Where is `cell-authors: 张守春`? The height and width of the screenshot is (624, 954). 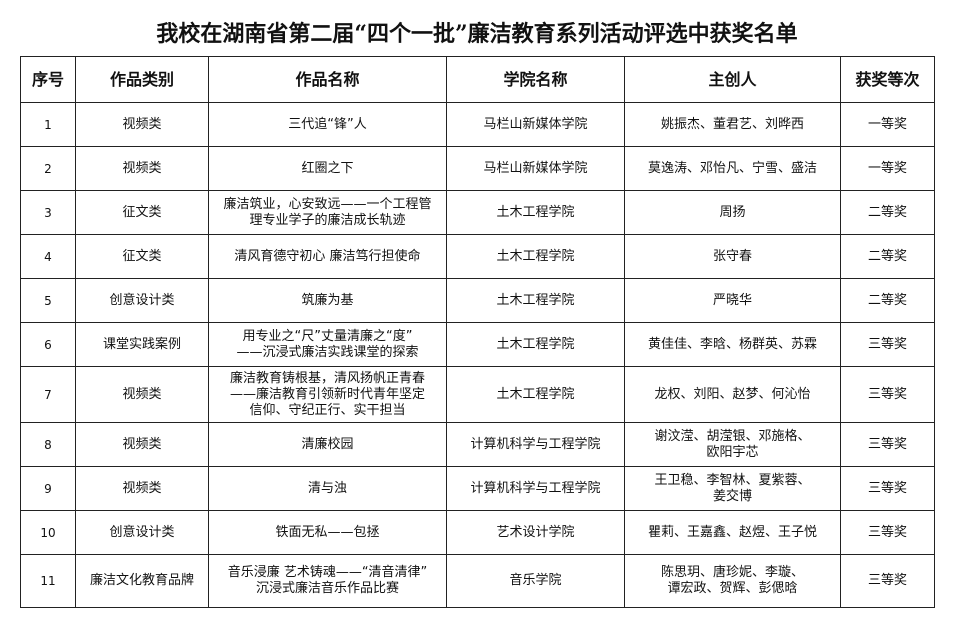
cell-authors: 张守春 is located at coordinates (732, 256).